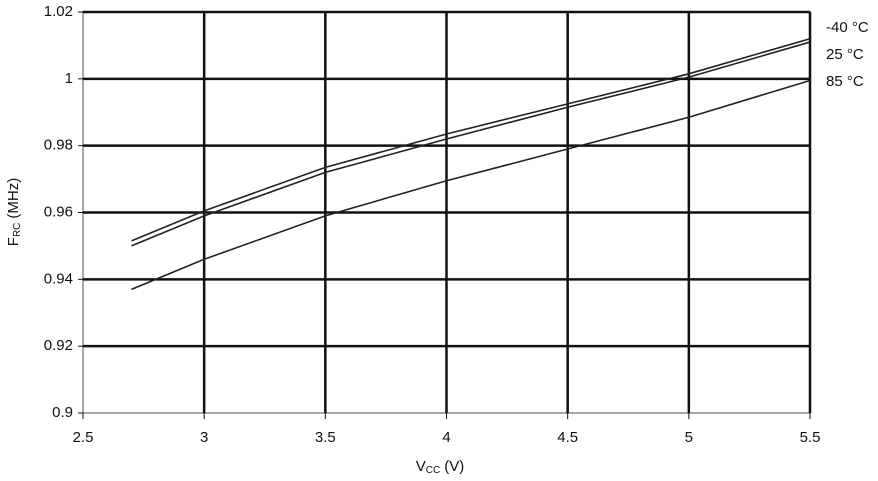 The height and width of the screenshot is (481, 878). What do you see at coordinates (845, 54) in the screenshot?
I see `series-label: 25 °C` at bounding box center [845, 54].